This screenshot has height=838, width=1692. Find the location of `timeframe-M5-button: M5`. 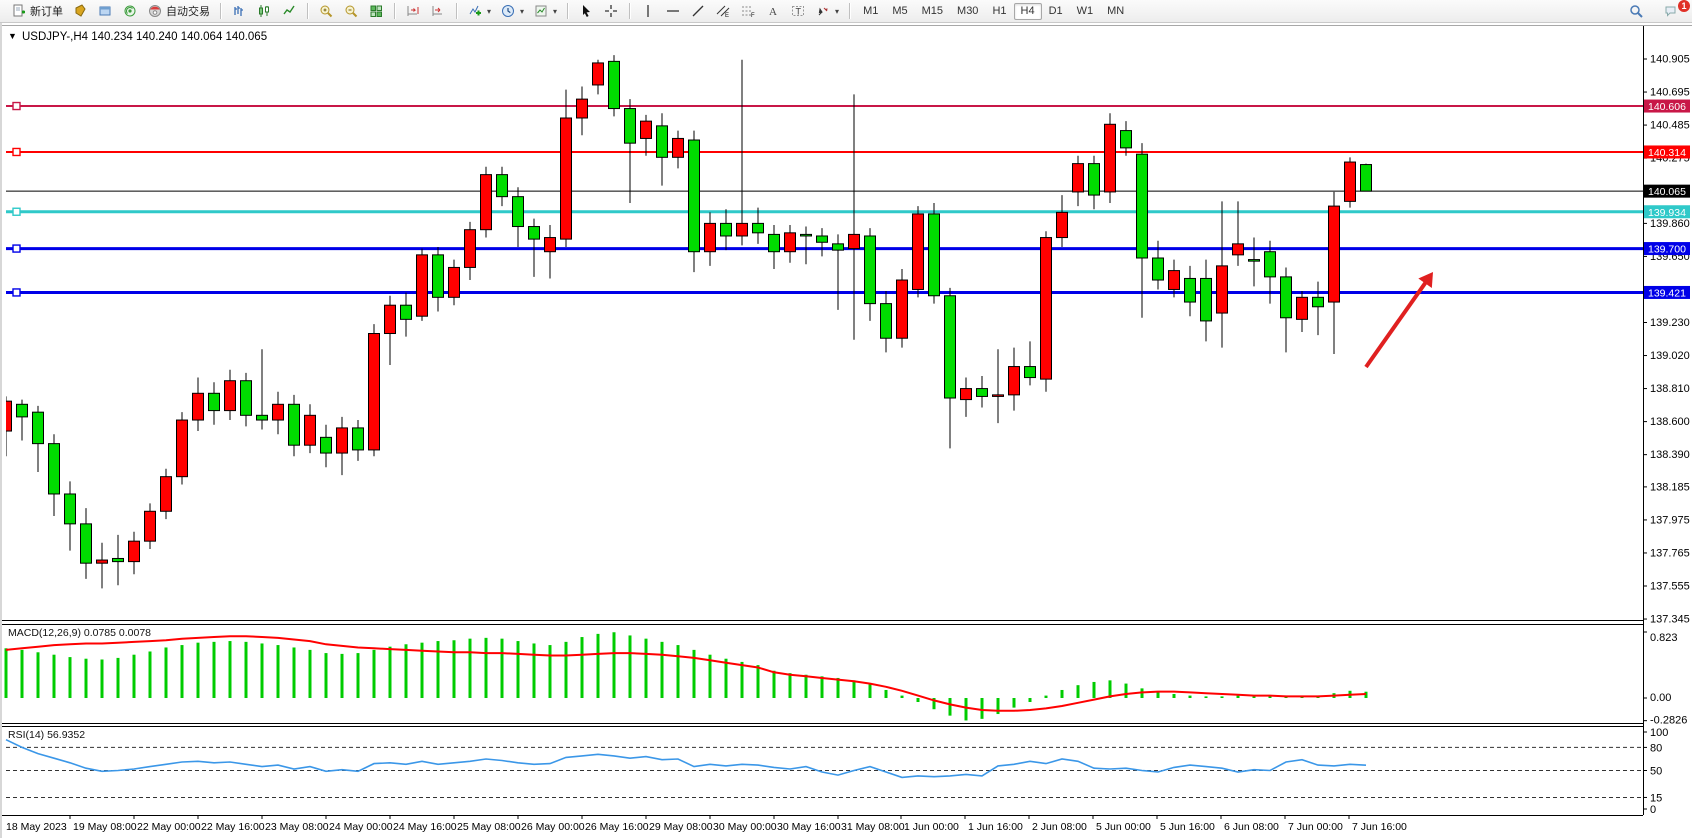

timeframe-M5-button: M5 is located at coordinates (900, 11).